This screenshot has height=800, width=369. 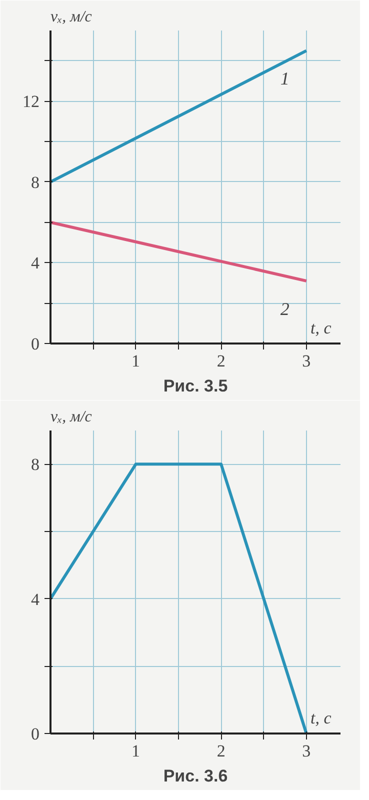 What do you see at coordinates (195, 776) in the screenshot?
I see `text: Рис. 3.6` at bounding box center [195, 776].